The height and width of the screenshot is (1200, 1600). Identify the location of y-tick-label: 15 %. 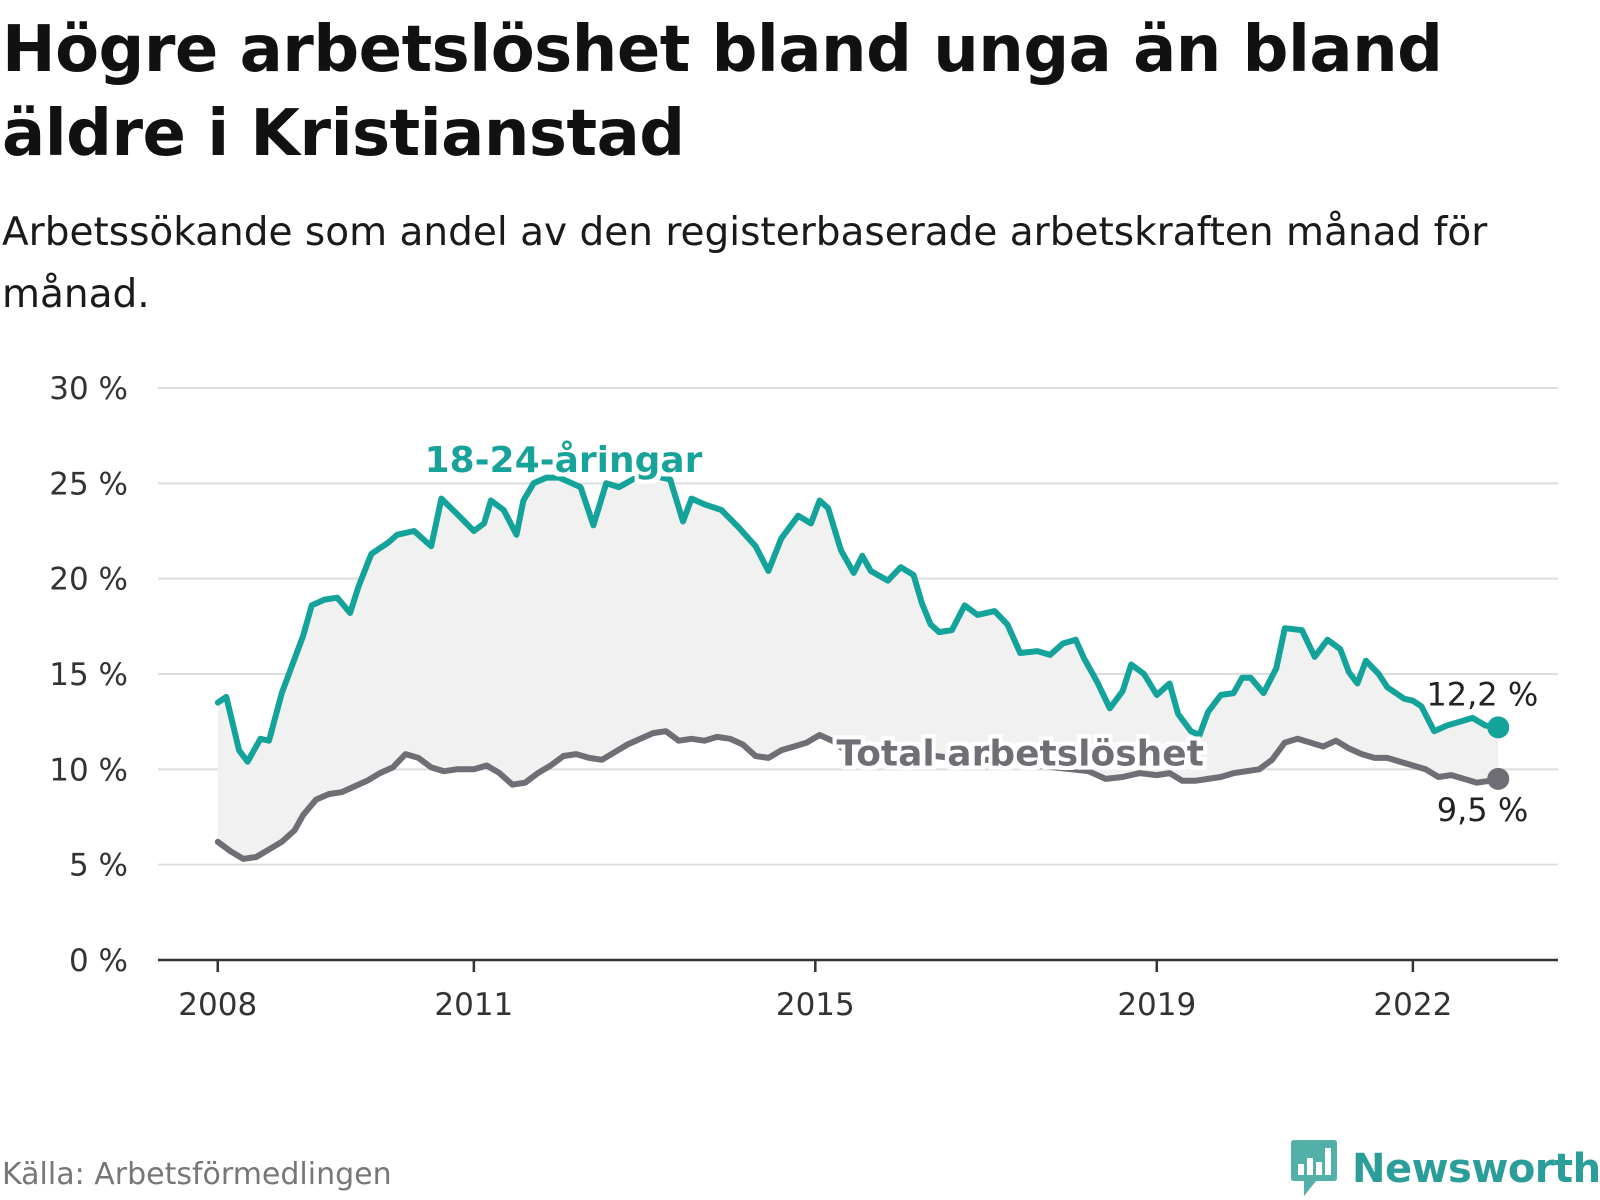
(88, 675).